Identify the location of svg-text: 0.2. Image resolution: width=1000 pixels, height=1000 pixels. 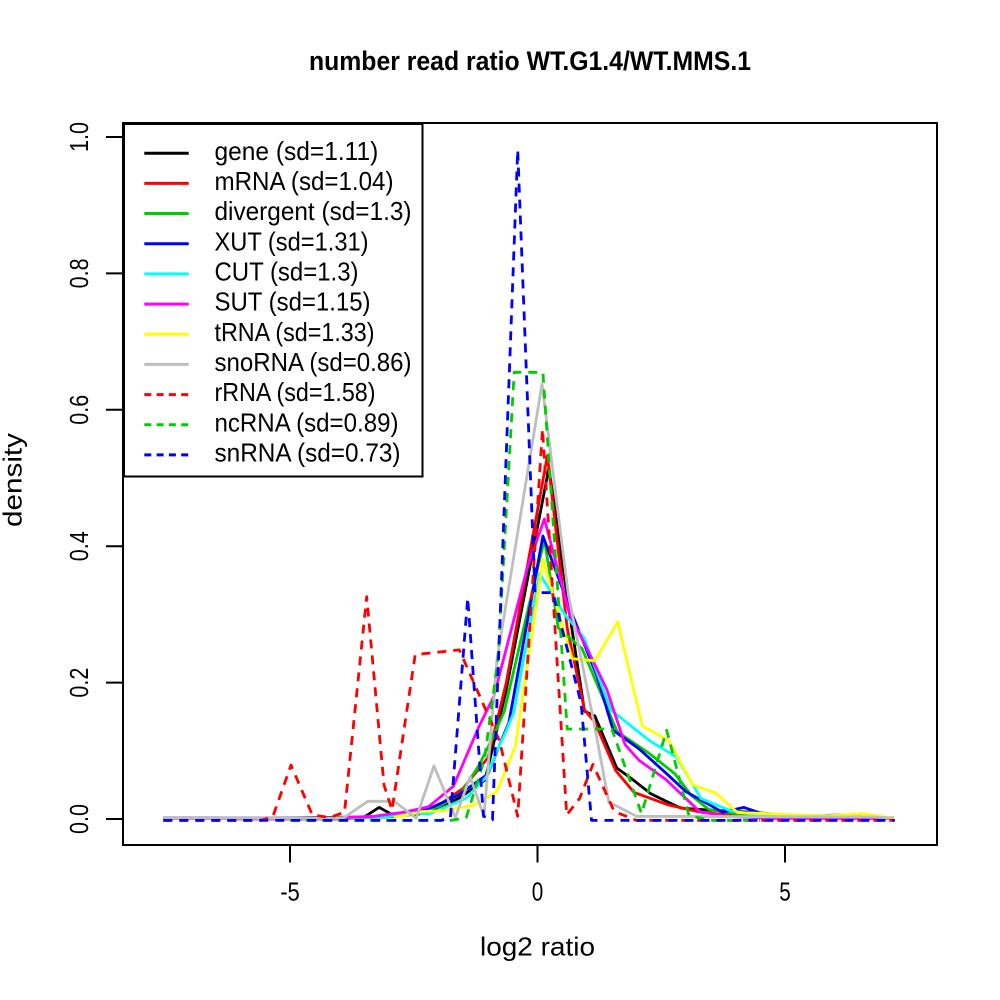
(79, 683).